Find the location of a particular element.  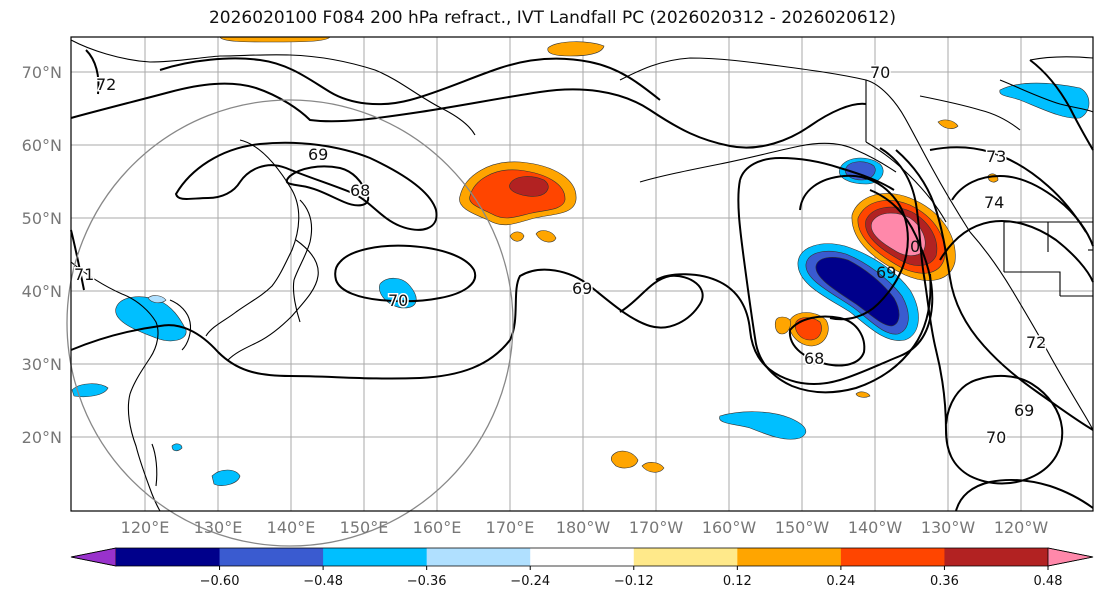

colorbar-extend-high is located at coordinates (1070, 557).